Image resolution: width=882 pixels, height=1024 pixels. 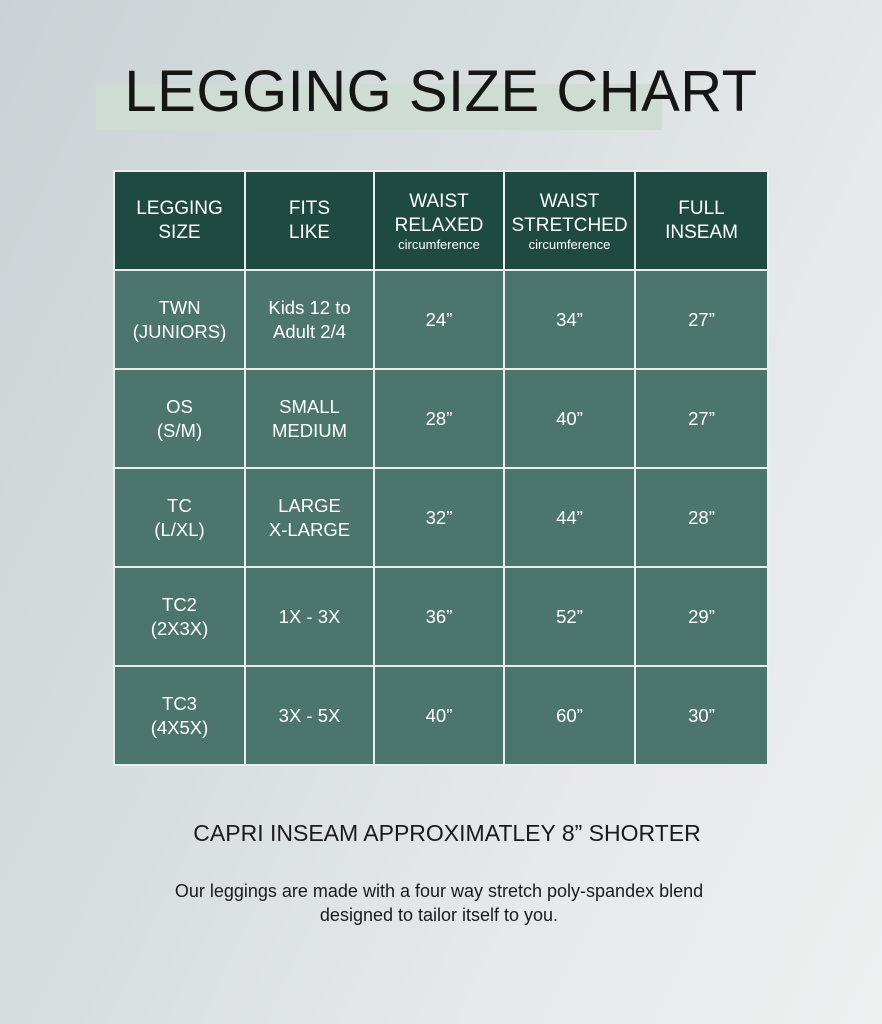 I want to click on header-line: STRETCHED, so click(x=569, y=225).